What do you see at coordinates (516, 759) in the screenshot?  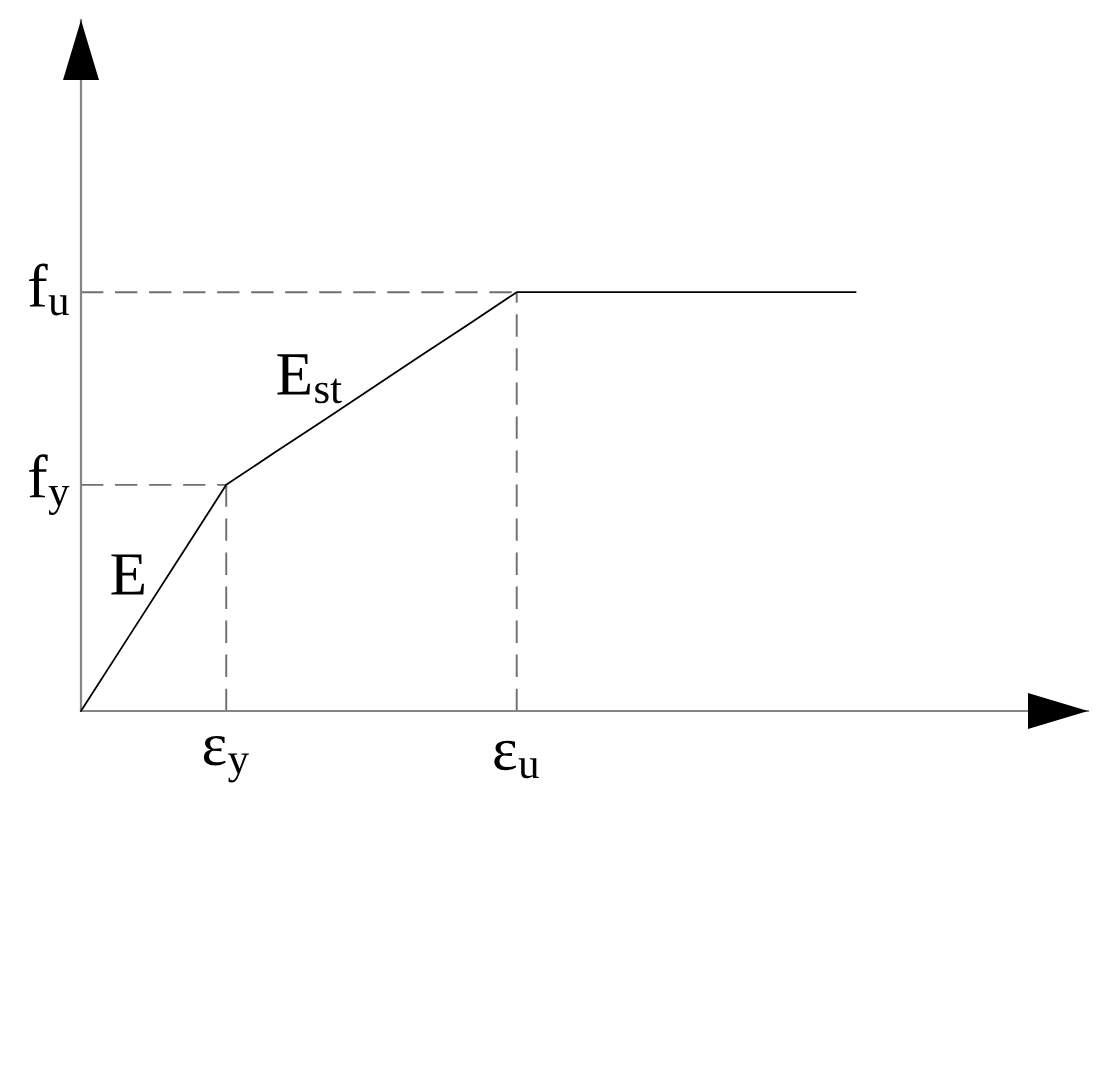 I see `x-tick-label: ε$_{u}$` at bounding box center [516, 759].